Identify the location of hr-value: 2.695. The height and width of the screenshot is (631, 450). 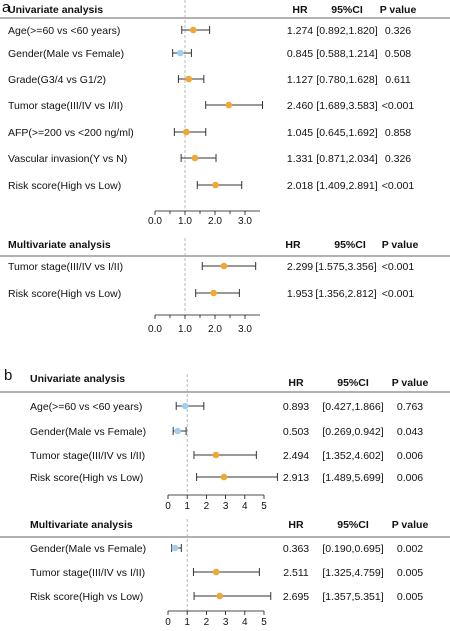
(296, 597).